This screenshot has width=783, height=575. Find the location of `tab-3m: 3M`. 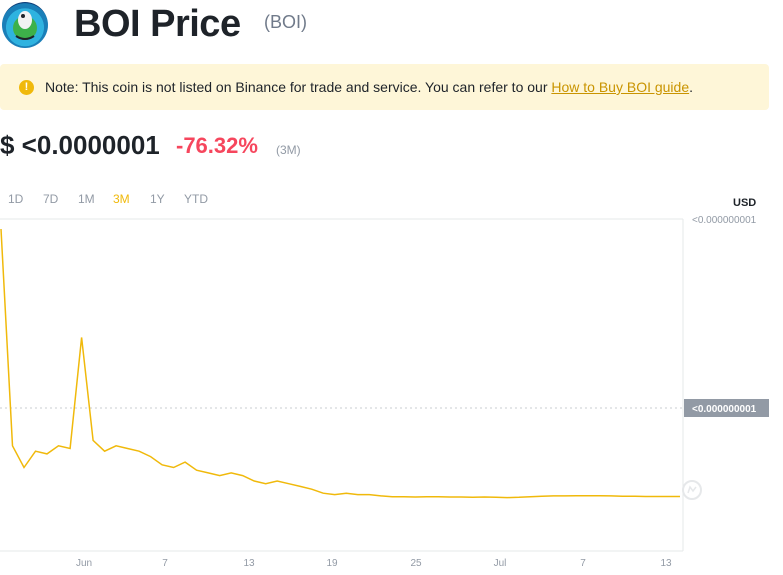

tab-3m: 3M is located at coordinates (121, 199).